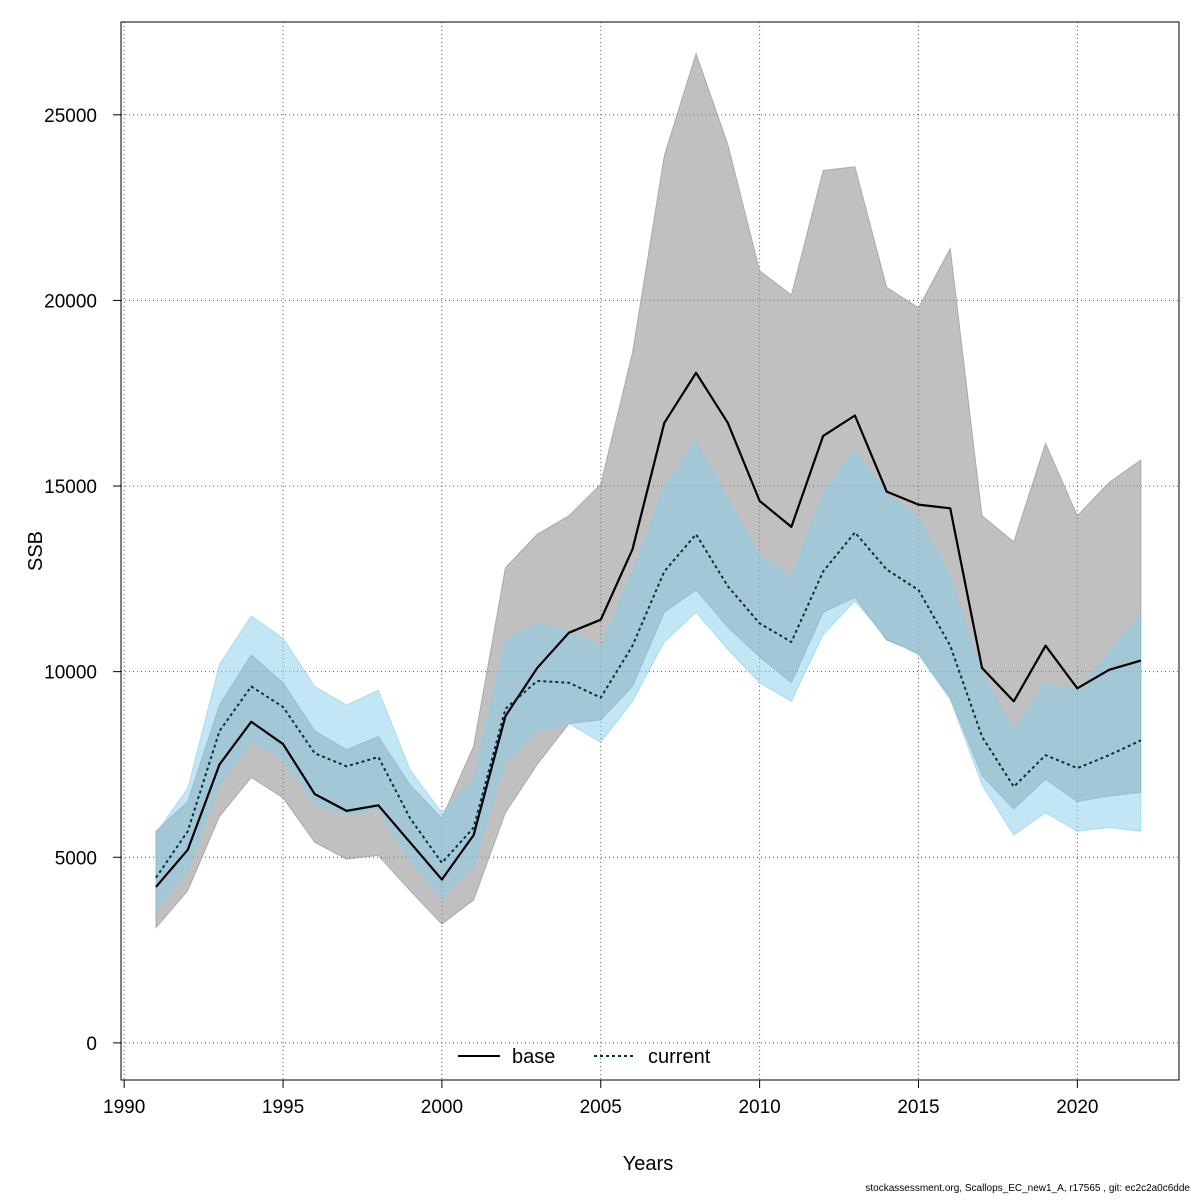 The height and width of the screenshot is (1200, 1200). What do you see at coordinates (648, 1164) in the screenshot?
I see `x-axis-title: Years` at bounding box center [648, 1164].